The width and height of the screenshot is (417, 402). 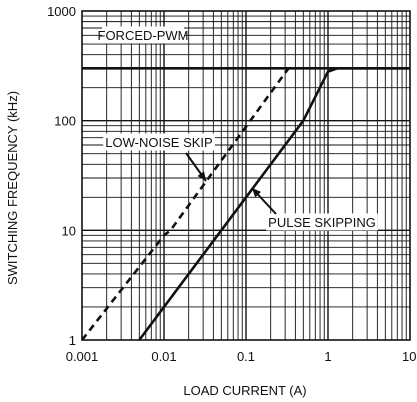 I want to click on annotation-pulse-skipping-bg, so click(x=322, y=222).